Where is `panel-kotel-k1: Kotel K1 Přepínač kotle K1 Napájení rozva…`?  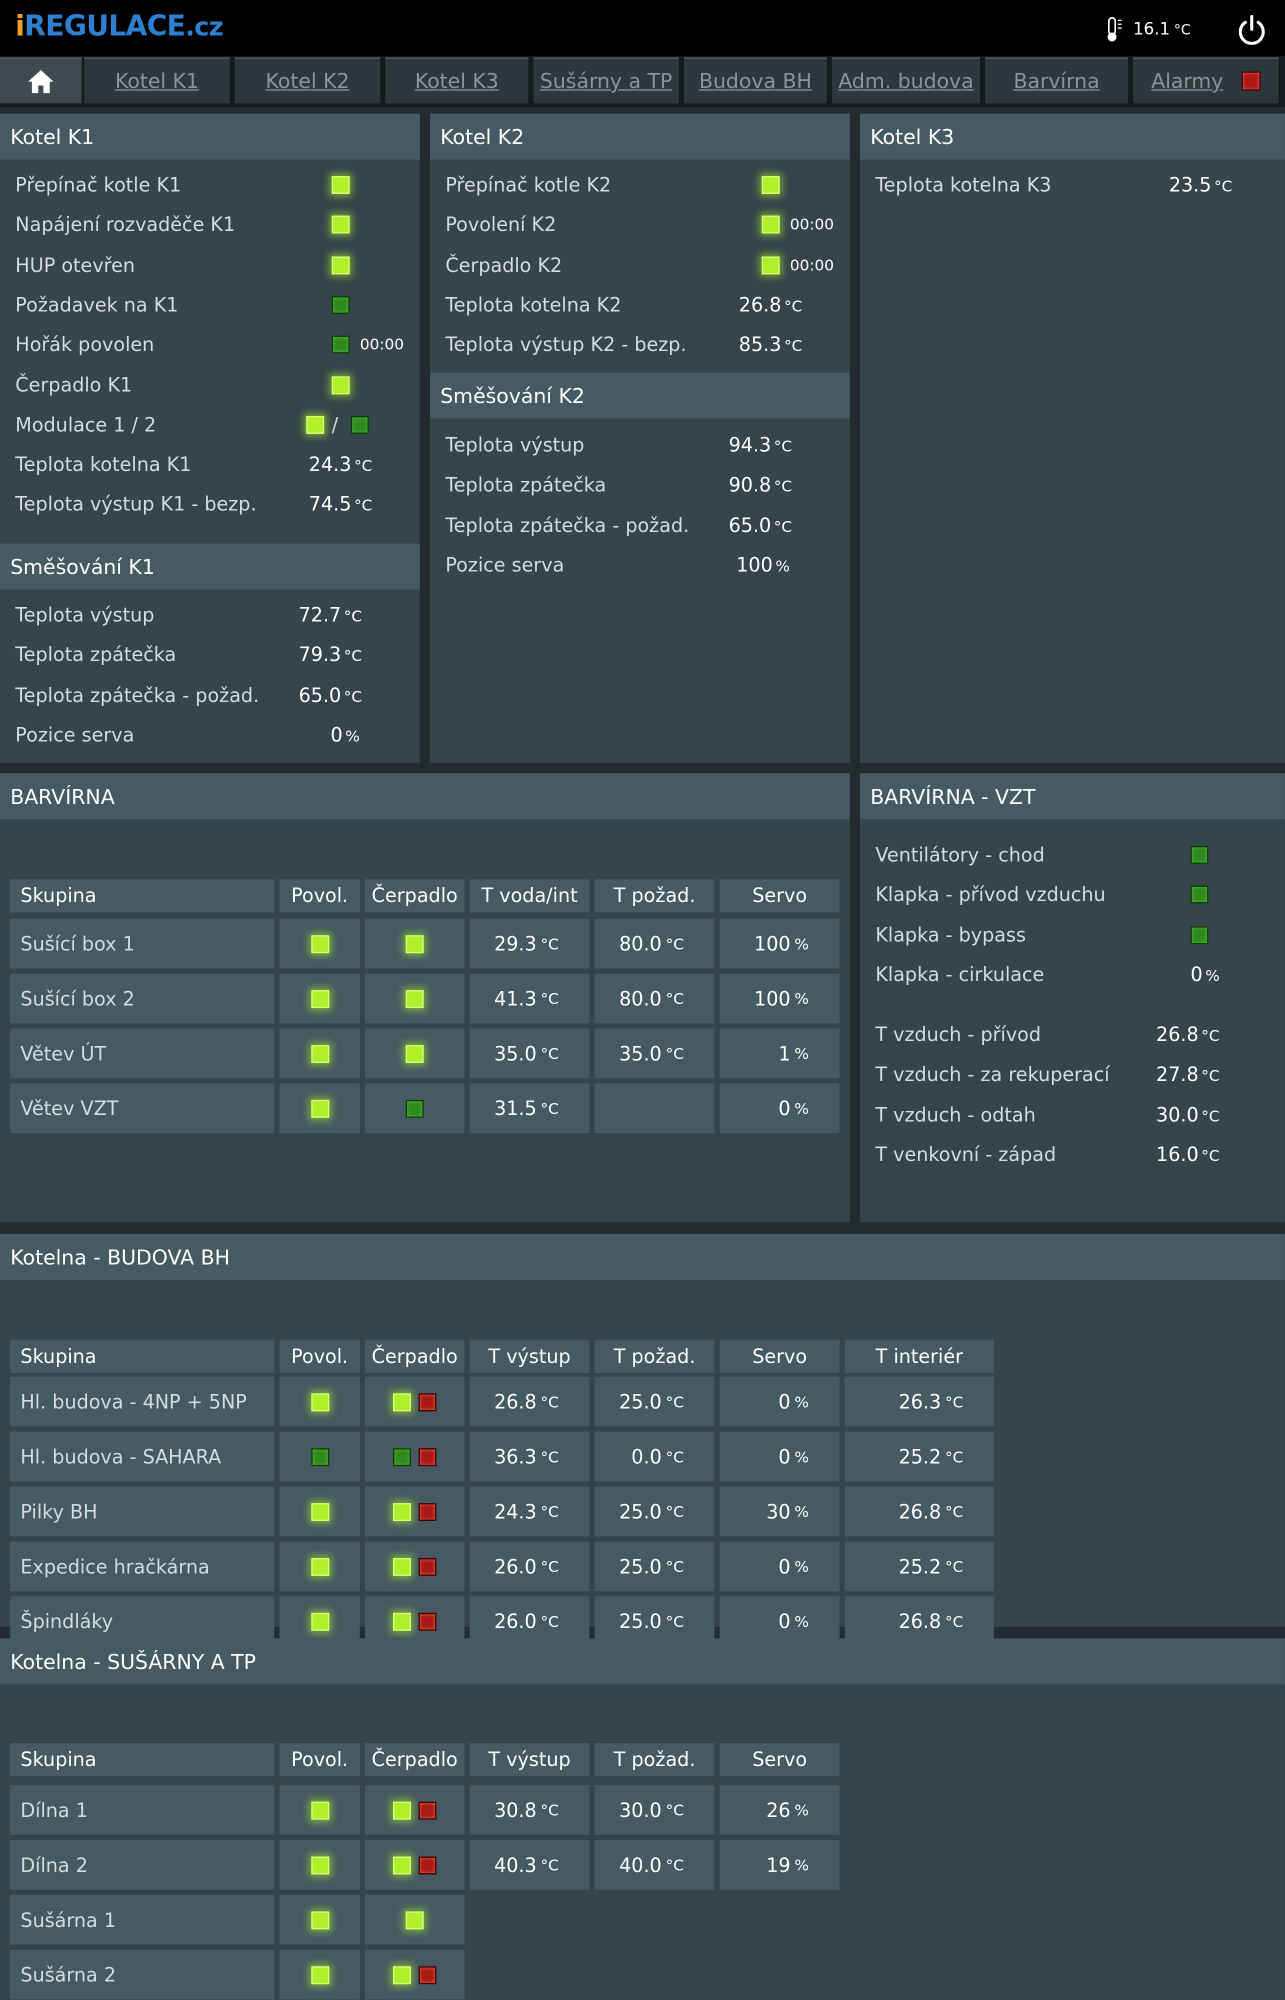
panel-kotel-k1: Kotel K1 Přepínač kotle K1 Napájení rozva… is located at coordinates (210, 438).